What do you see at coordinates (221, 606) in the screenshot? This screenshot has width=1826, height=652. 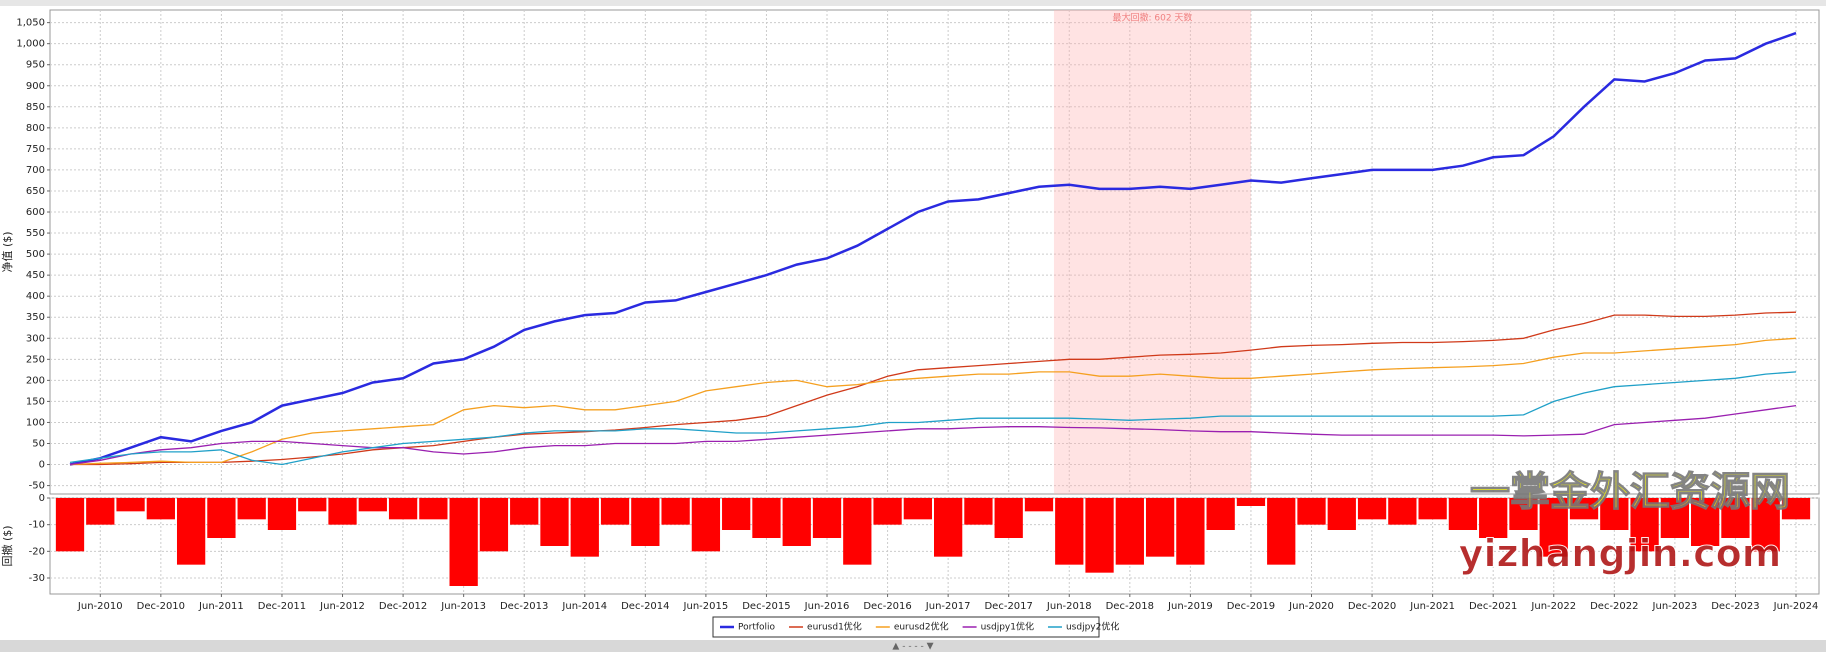 I see `x-tick-label: Jun-2011` at bounding box center [221, 606].